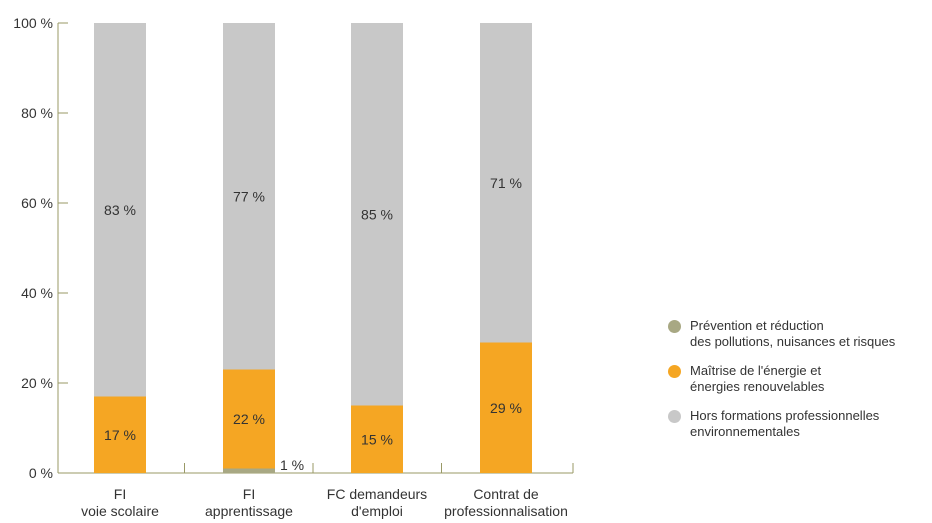 The width and height of the screenshot is (932, 523). What do you see at coordinates (506, 494) in the screenshot?
I see `x-tick-label-3-0: Contrat de` at bounding box center [506, 494].